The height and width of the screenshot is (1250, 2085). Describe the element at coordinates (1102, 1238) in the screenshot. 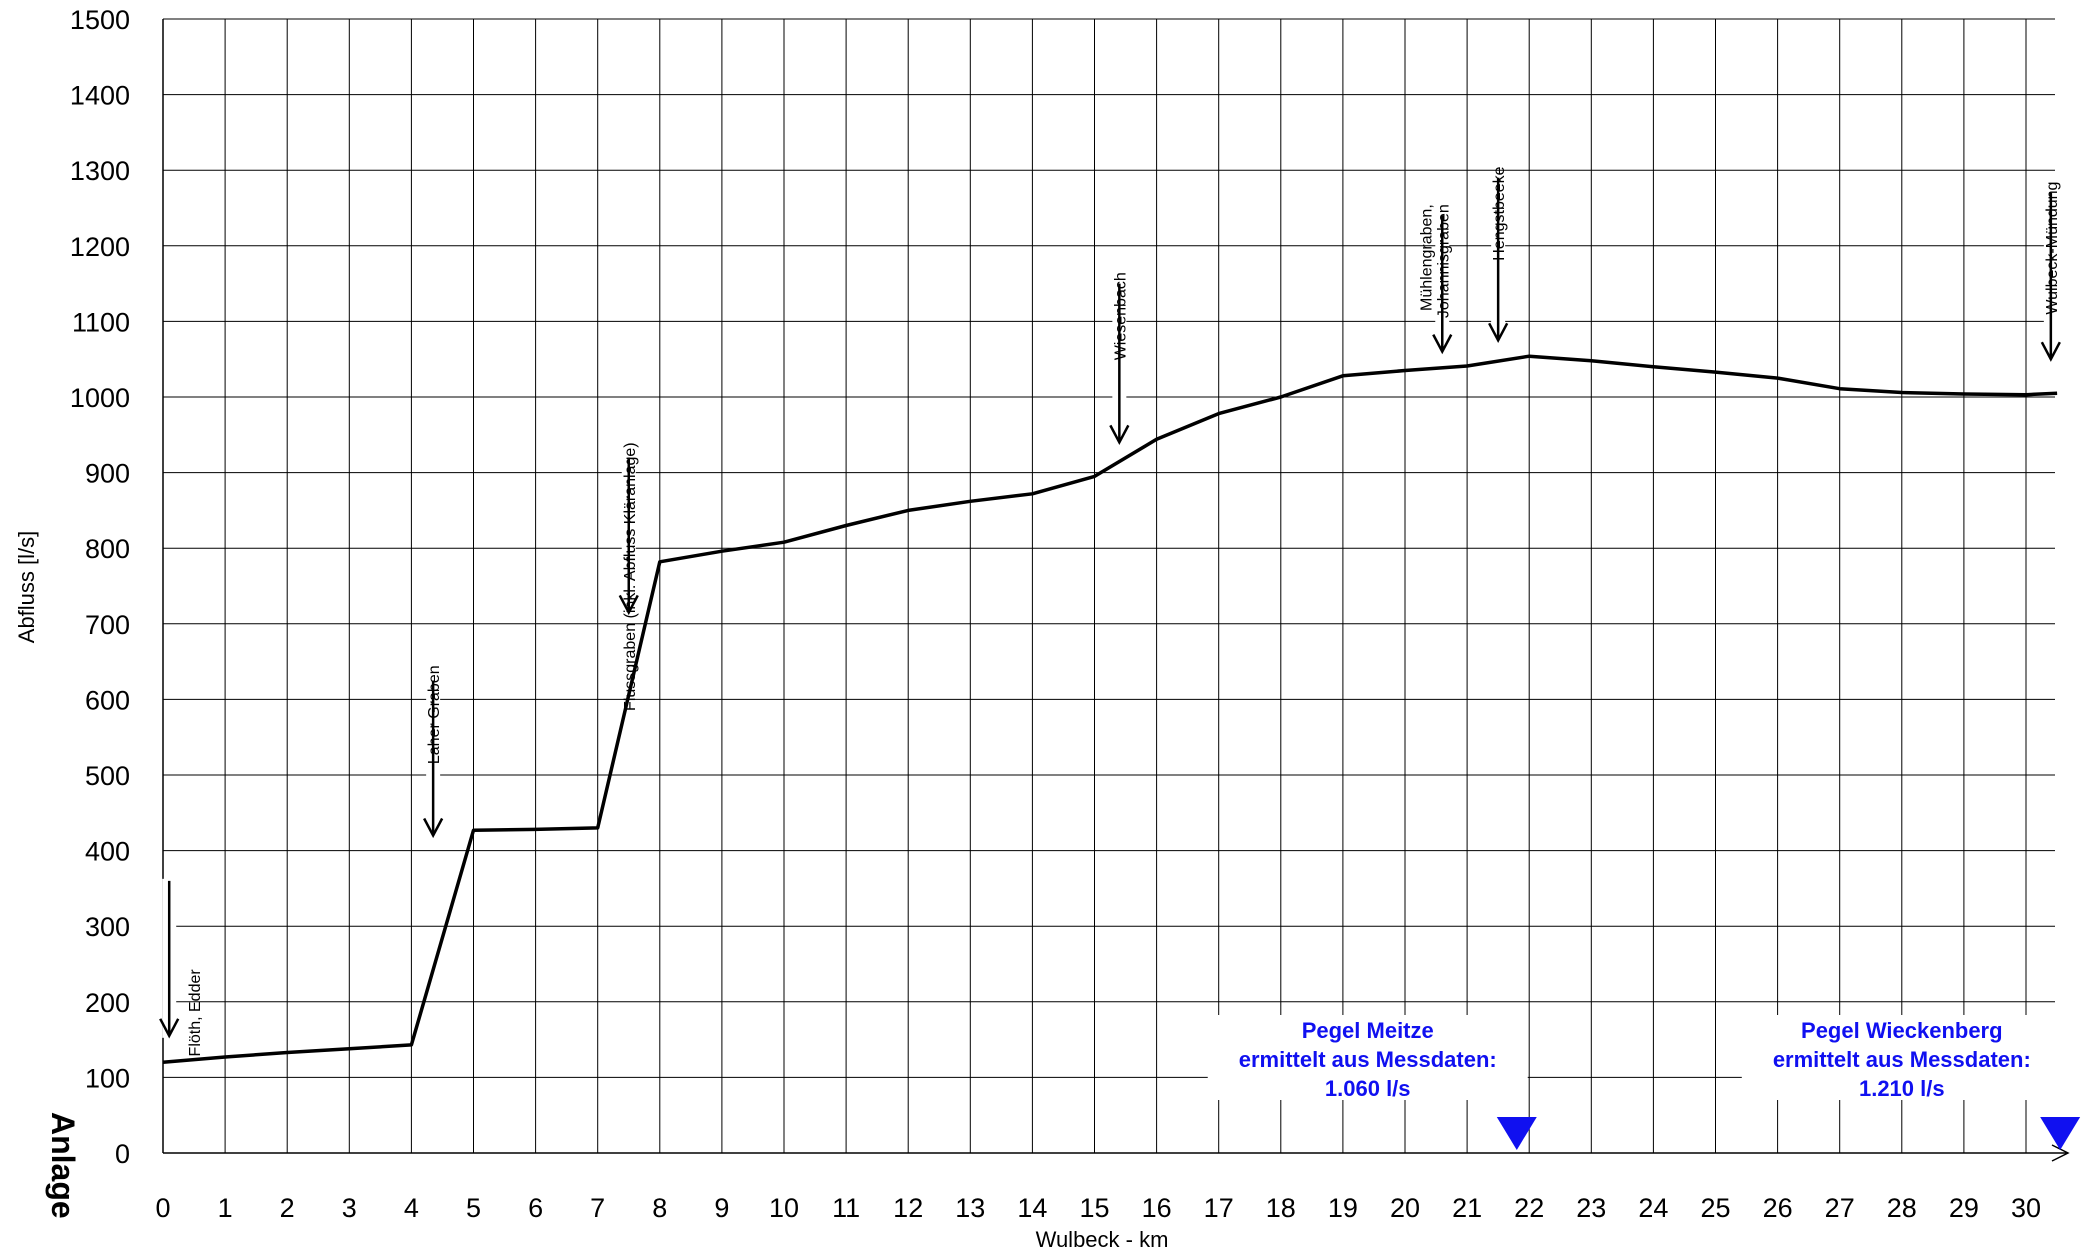

I see `x-axis-title: Wulbeck - km` at that location.